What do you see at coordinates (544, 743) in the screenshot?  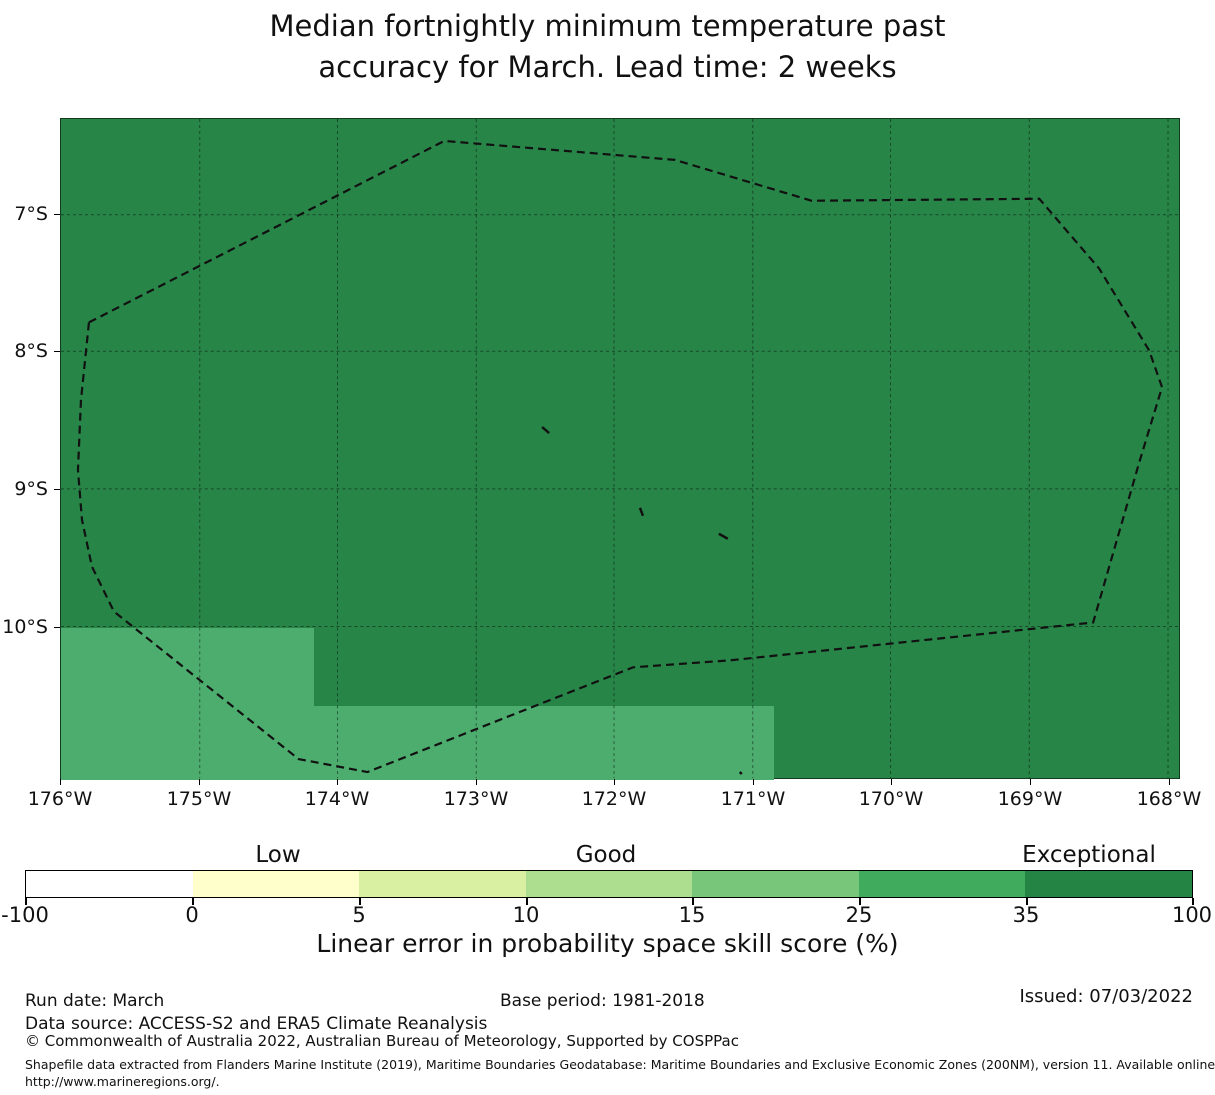 I see `skill-region-25-35-south` at bounding box center [544, 743].